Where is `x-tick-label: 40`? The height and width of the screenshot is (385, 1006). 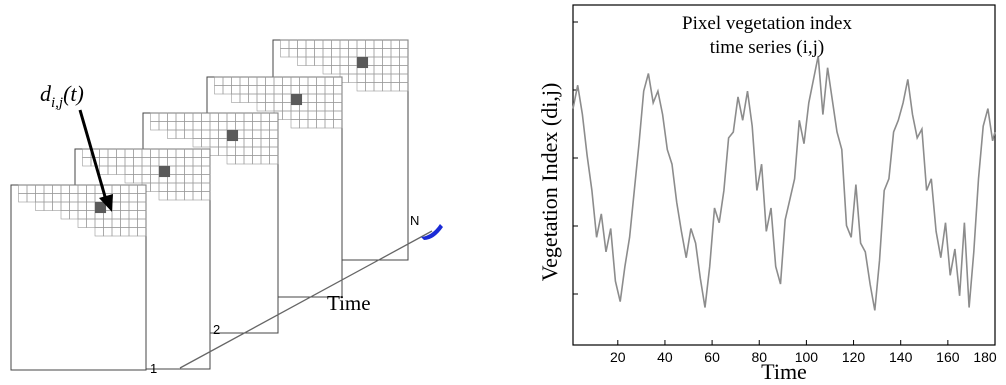
x-tick-label: 40 is located at coordinates (665, 357).